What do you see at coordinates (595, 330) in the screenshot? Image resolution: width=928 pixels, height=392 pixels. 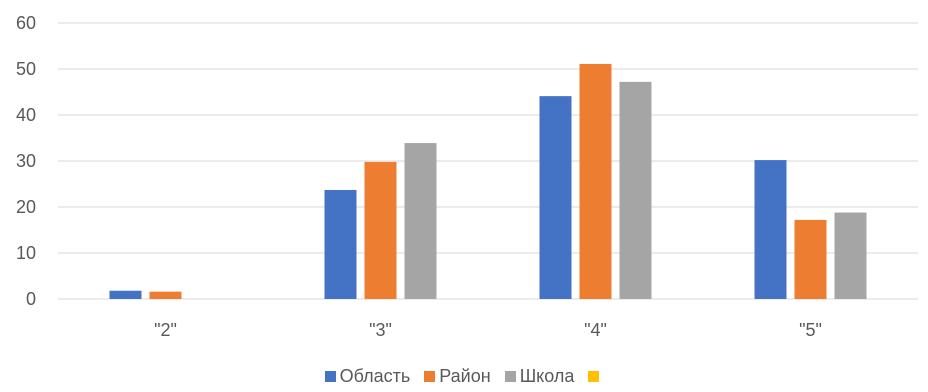 I see `x-tick-label: "4"` at bounding box center [595, 330].